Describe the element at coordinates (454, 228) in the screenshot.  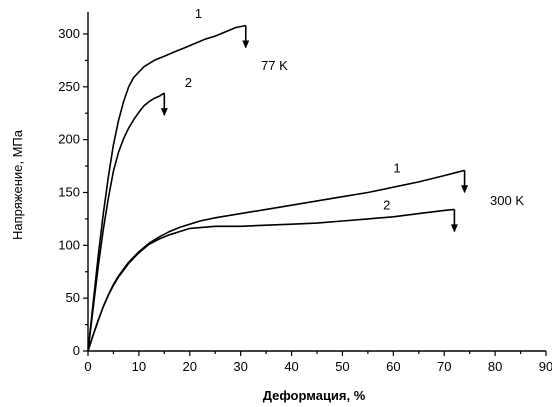
I see `series-4-failure-arrow-head` at that location.